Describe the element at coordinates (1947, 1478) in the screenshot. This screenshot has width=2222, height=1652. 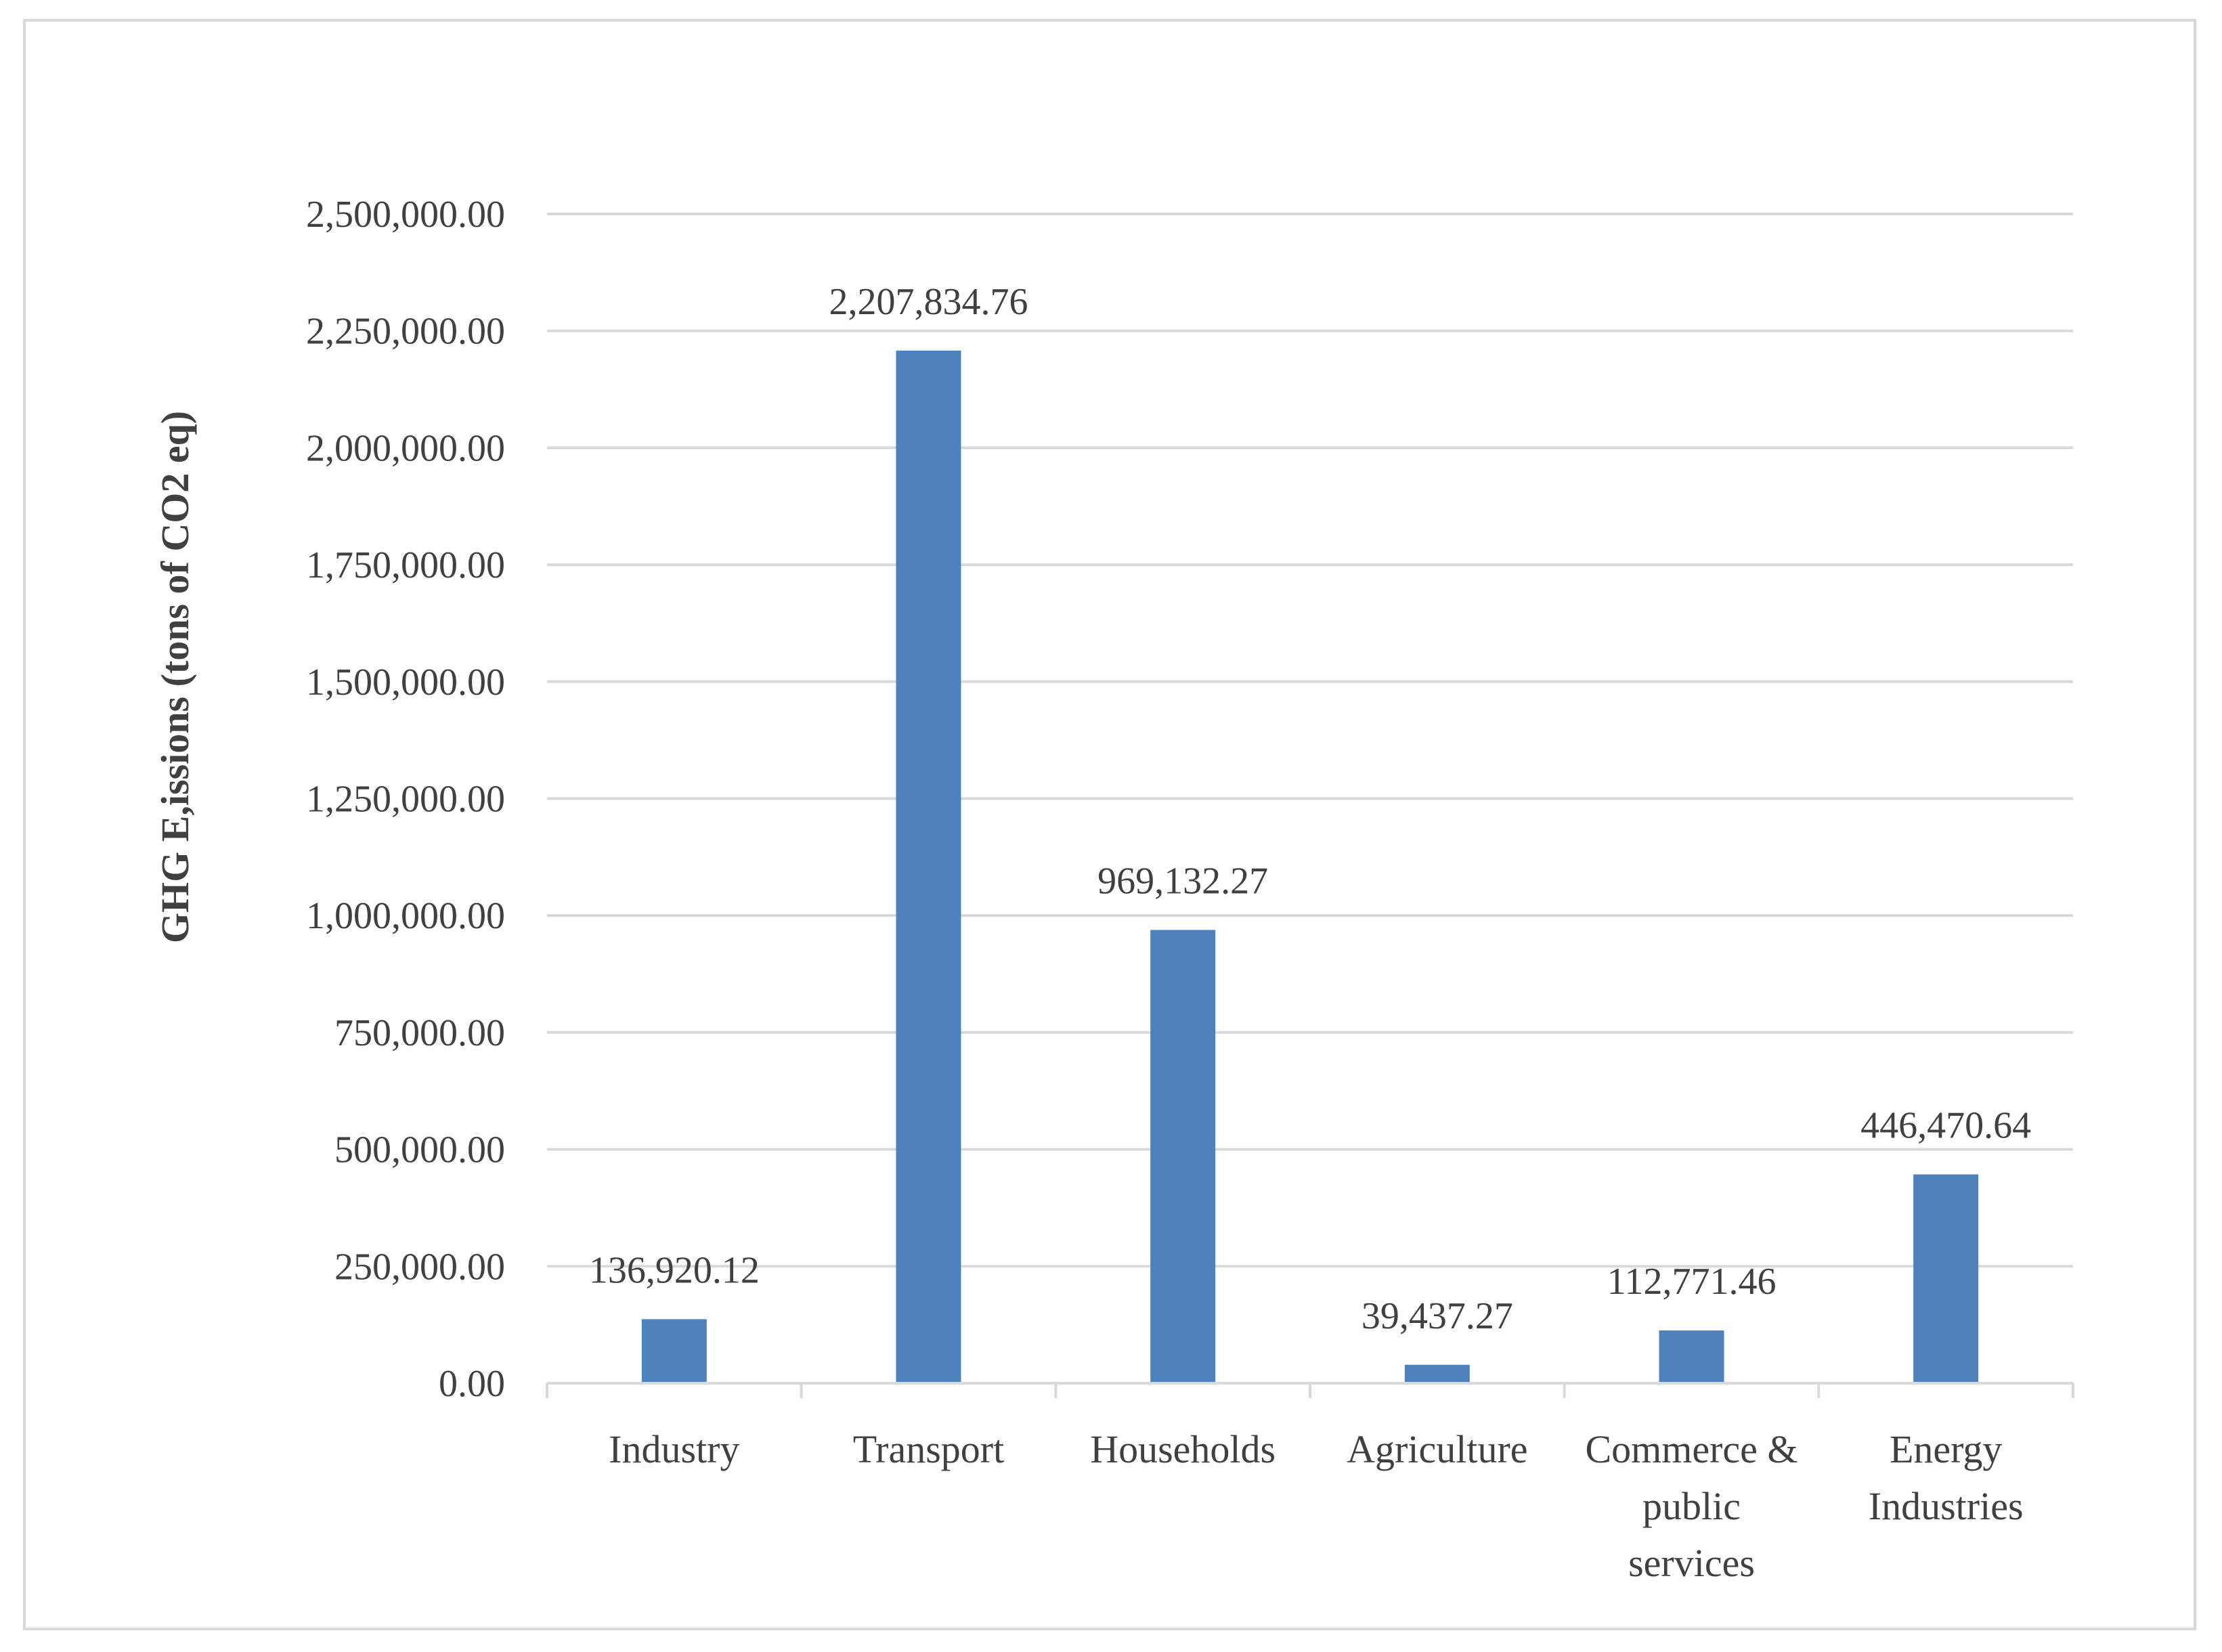
I see `category-label: Energy Industries` at that location.